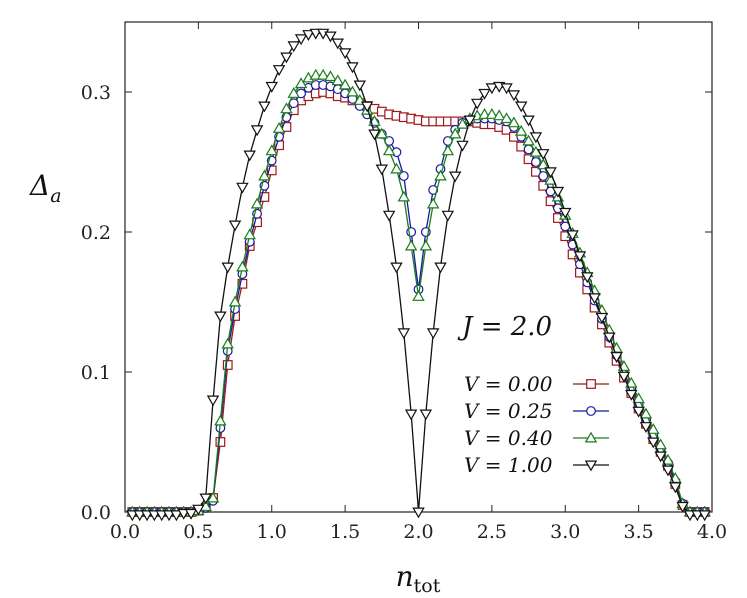  Describe the element at coordinates (536, 424) in the screenshot. I see `legend: V = 0.00 V = 0.25 V = 0.40 V = 1.00` at that location.